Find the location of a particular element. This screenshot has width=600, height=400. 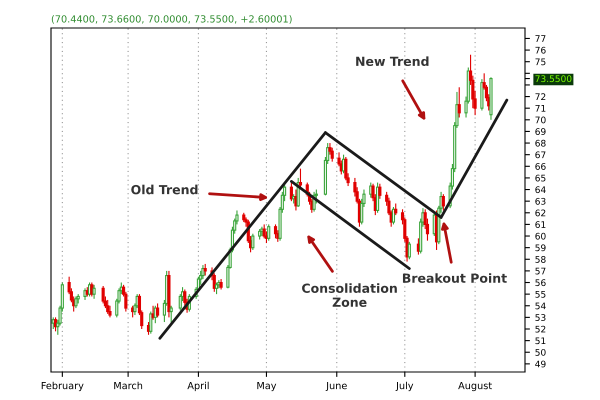

y-tick-label: 77 is located at coordinates (540, 38).